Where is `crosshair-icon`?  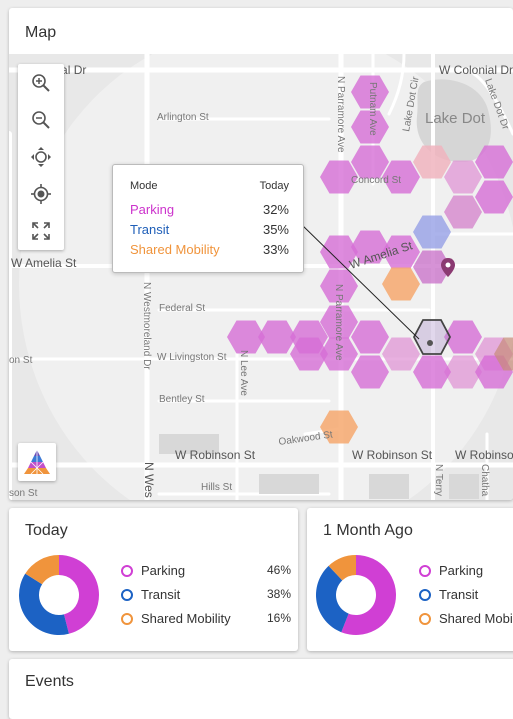
crosshair-icon is located at coordinates (41, 194).